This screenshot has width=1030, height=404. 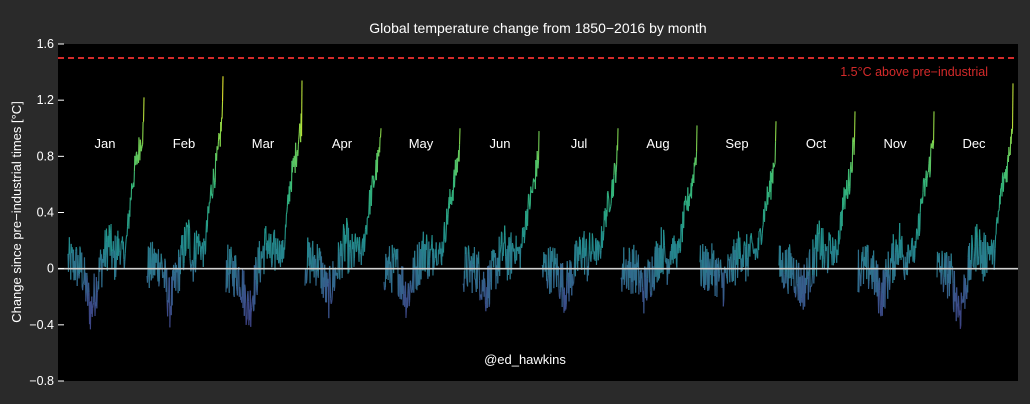 What do you see at coordinates (895, 143) in the screenshot?
I see `month-label-nov: Nov` at bounding box center [895, 143].